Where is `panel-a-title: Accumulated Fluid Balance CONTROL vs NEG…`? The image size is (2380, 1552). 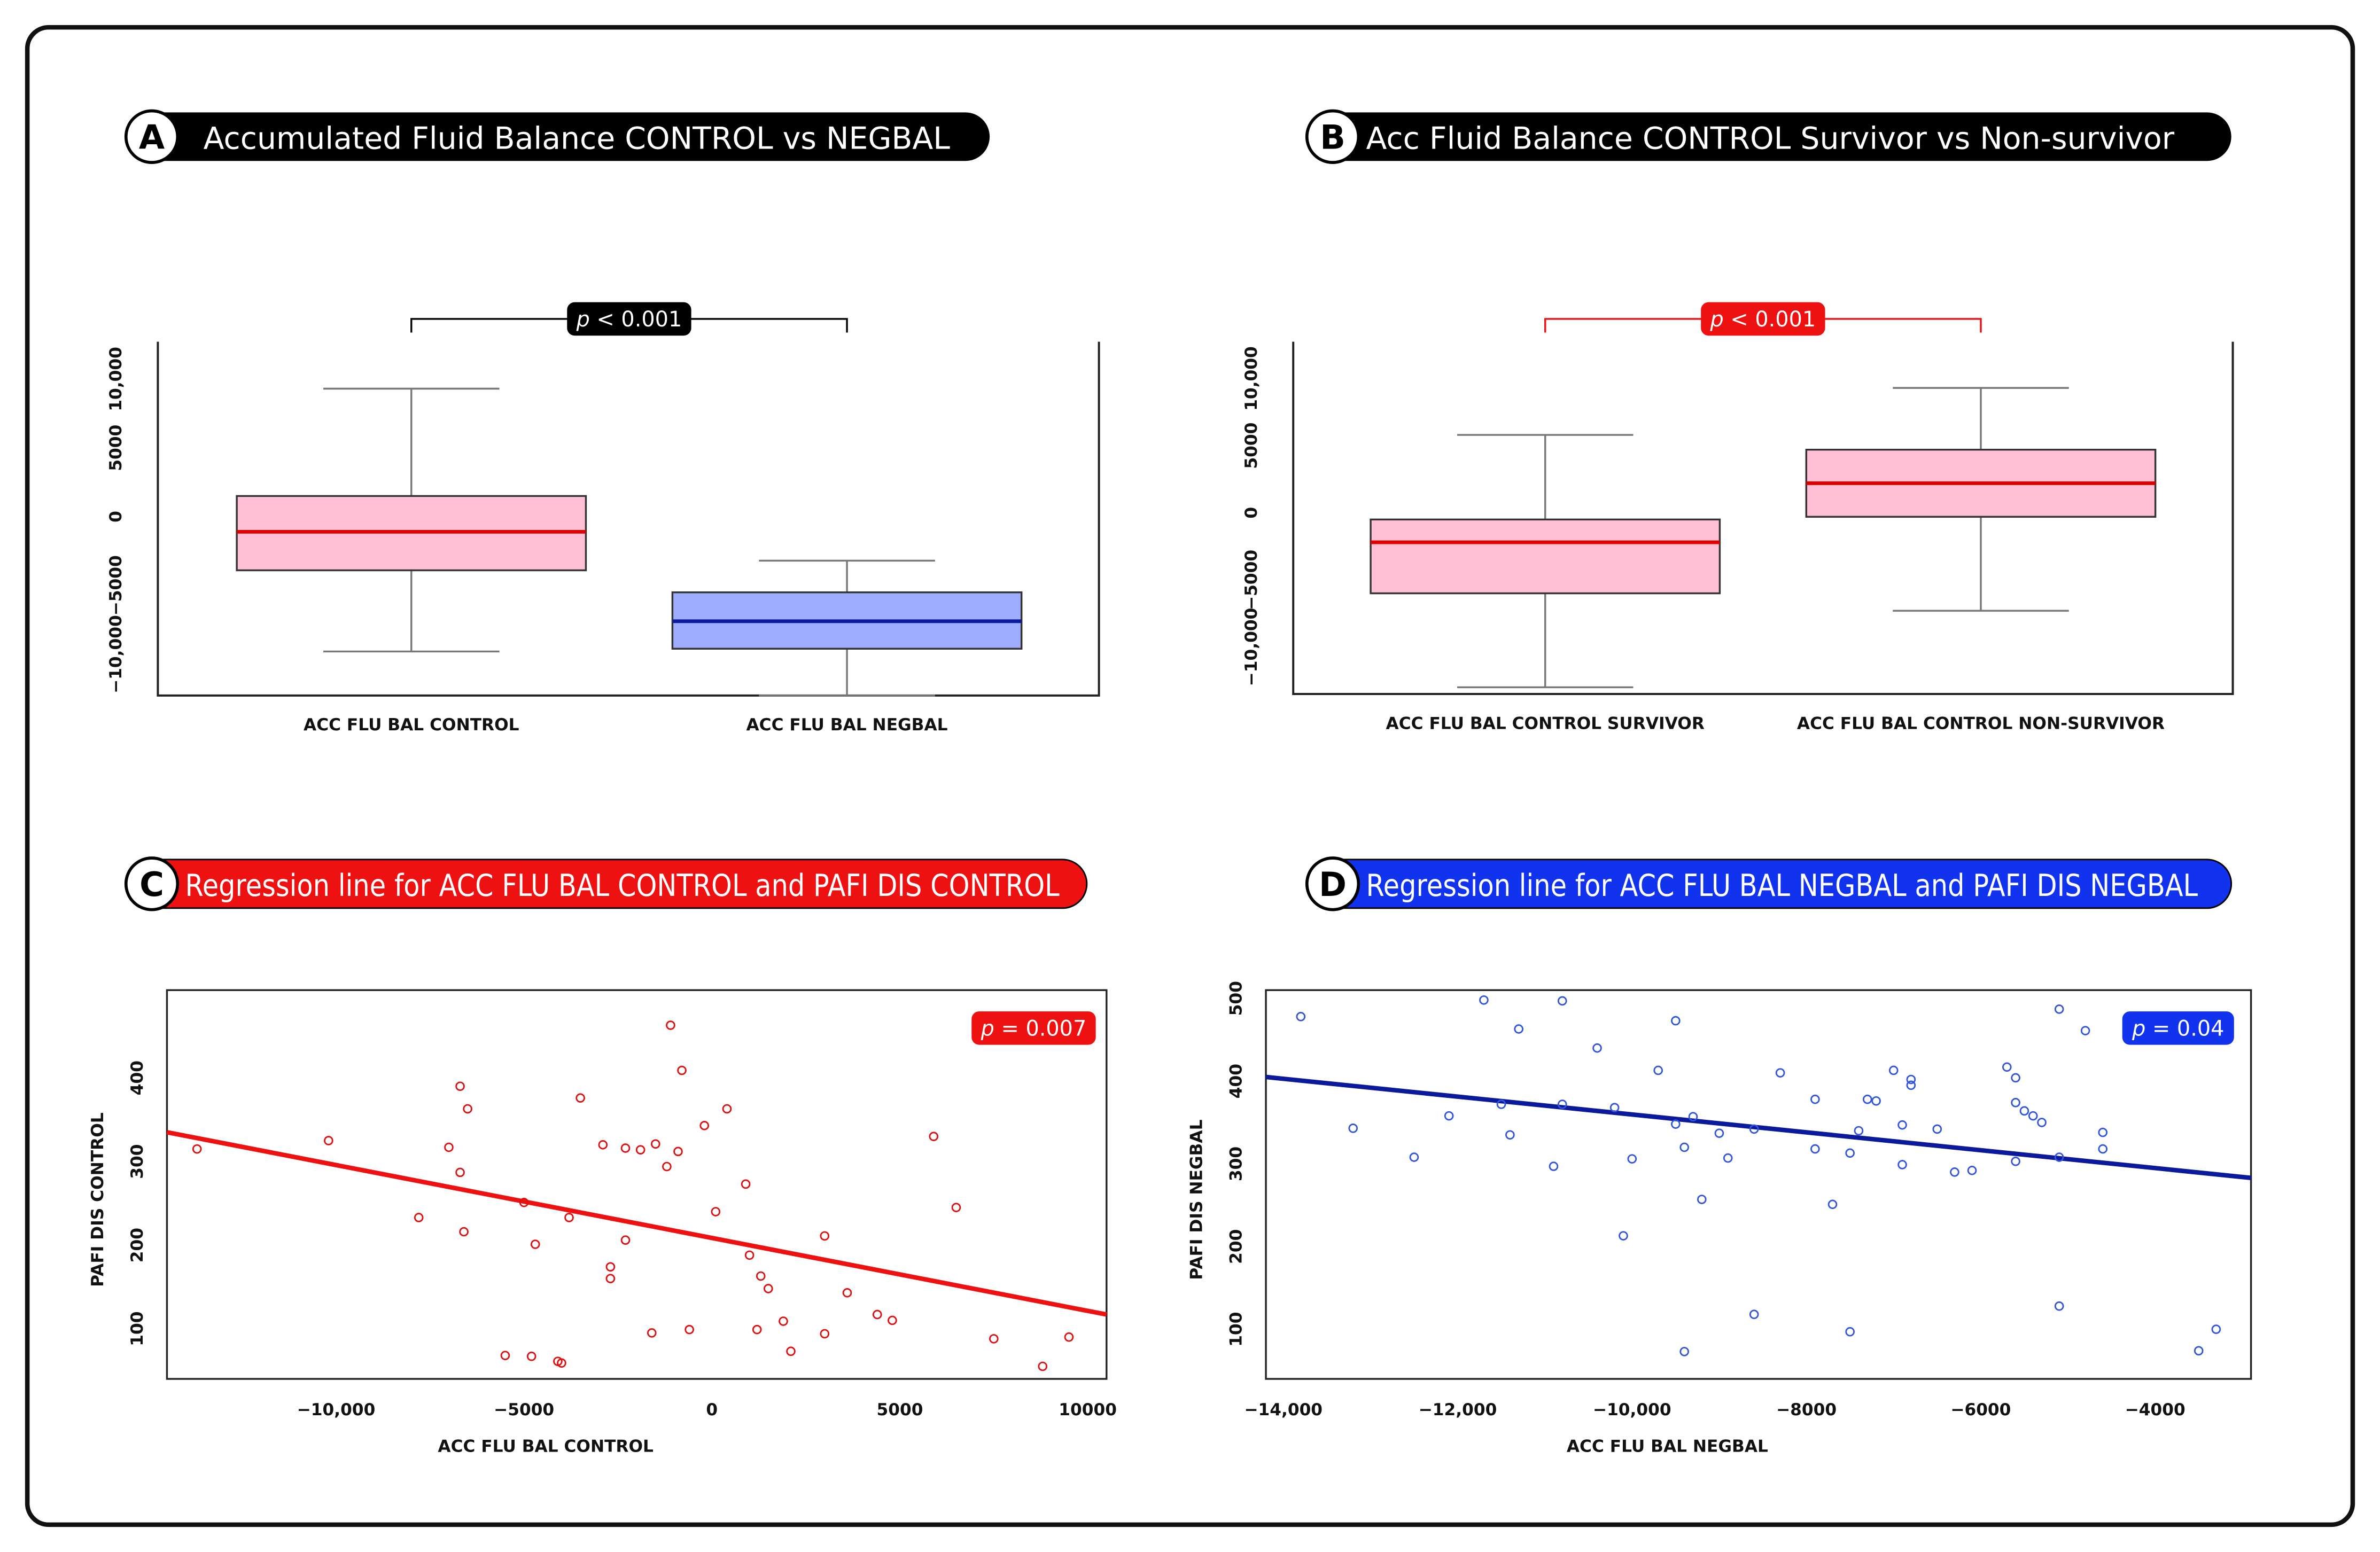
panel-a-title: Accumulated Fluid Balance CONTROL vs NEG… is located at coordinates (577, 139).